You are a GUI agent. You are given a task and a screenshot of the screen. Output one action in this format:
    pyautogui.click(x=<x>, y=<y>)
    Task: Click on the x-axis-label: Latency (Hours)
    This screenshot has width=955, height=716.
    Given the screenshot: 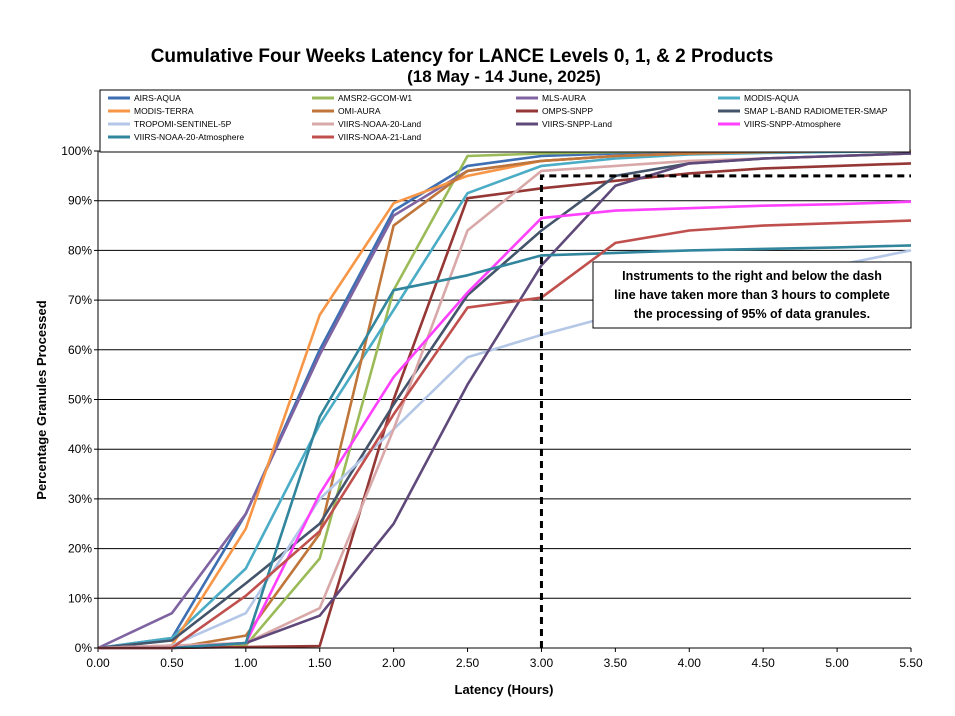 What is the action you would take?
    pyautogui.click(x=504, y=689)
    